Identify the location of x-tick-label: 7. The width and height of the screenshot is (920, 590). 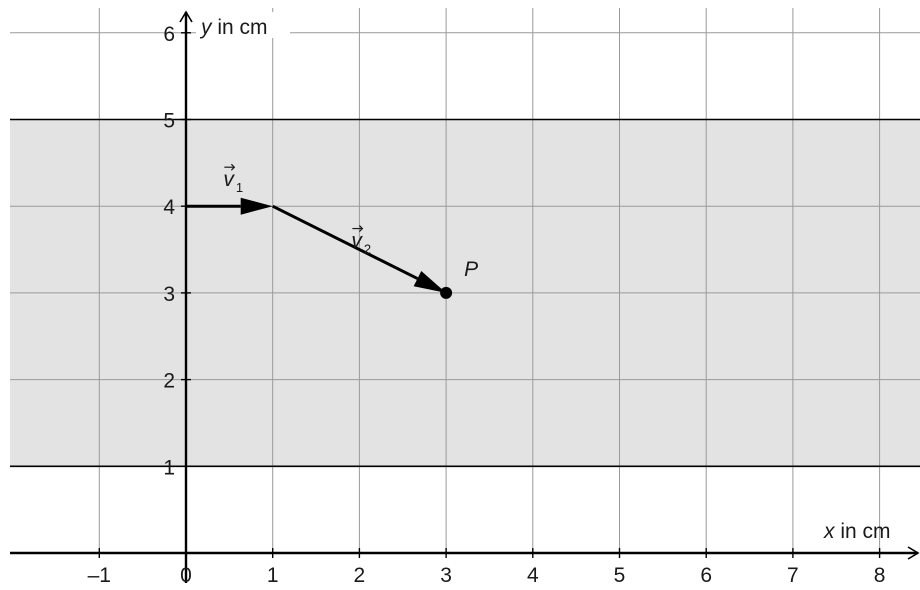
(793, 575).